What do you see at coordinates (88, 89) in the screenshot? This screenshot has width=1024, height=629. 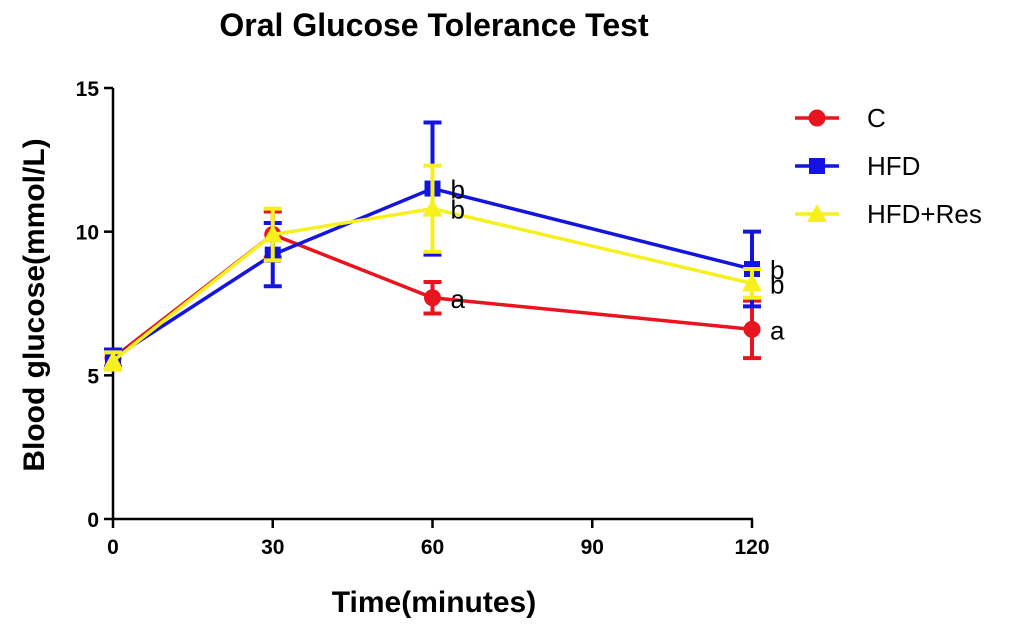 I see `y-tick-label: 15` at bounding box center [88, 89].